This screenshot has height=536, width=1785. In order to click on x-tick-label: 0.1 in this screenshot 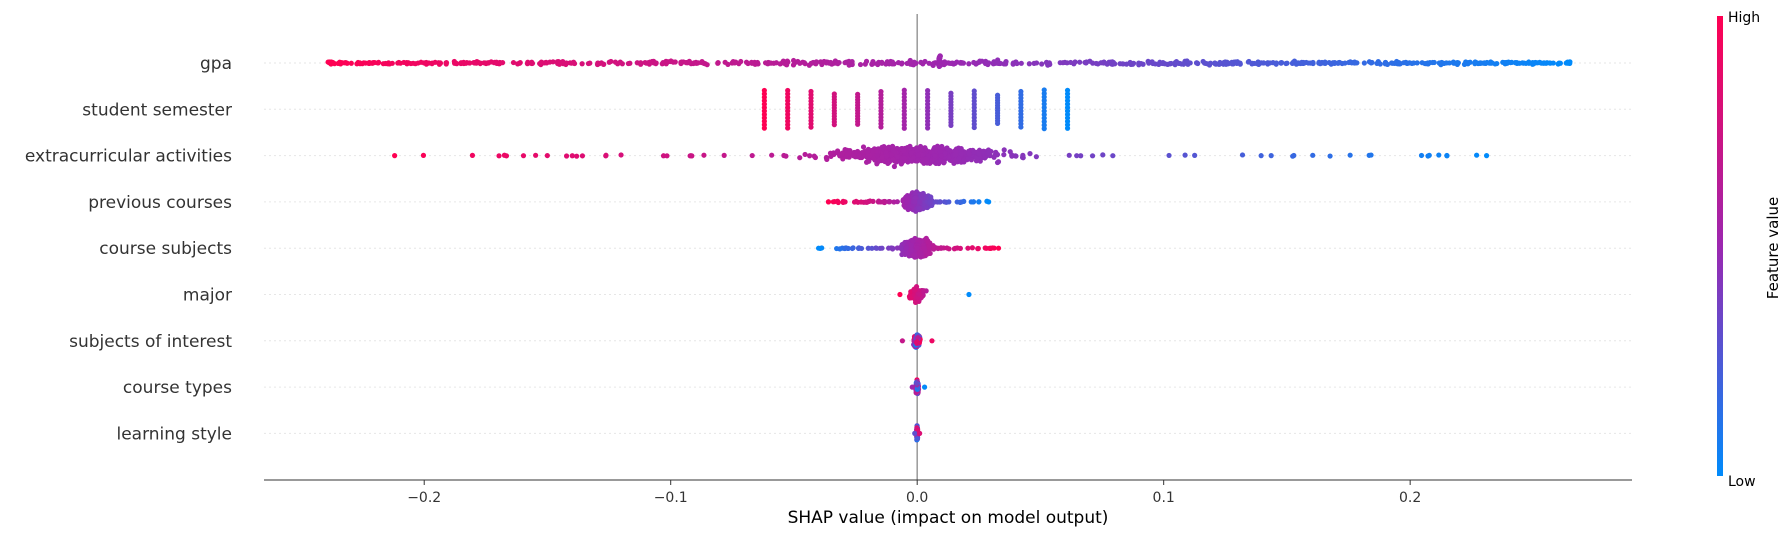, I will do `click(1164, 498)`.